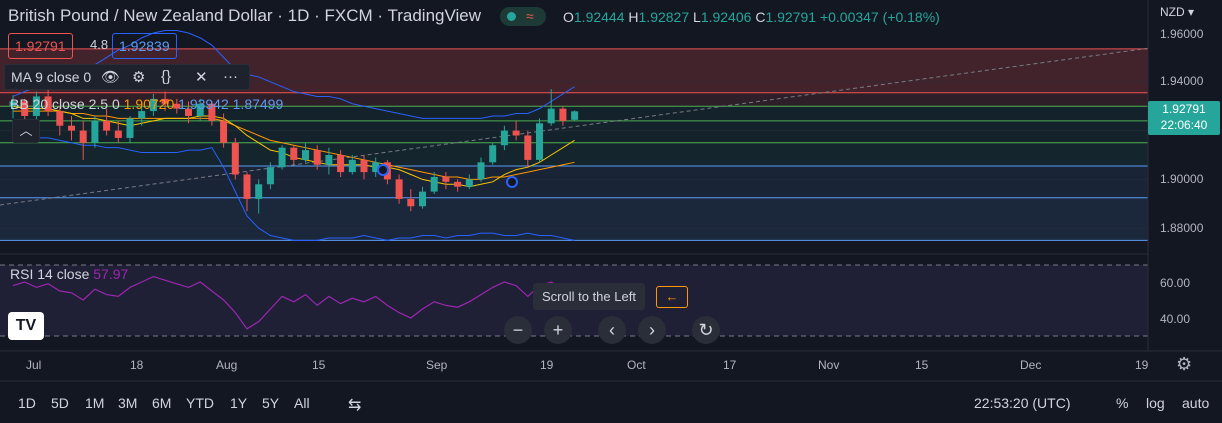 The width and height of the screenshot is (1222, 423). I want to click on time-label: Aug, so click(227, 365).